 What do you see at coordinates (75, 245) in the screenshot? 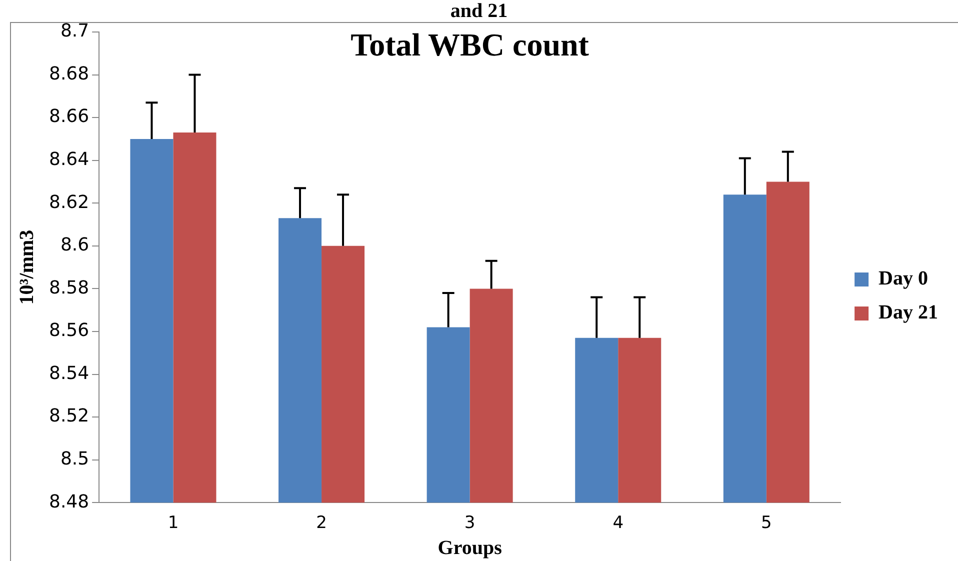
I see `y-tick-label: 8.6` at bounding box center [75, 245].